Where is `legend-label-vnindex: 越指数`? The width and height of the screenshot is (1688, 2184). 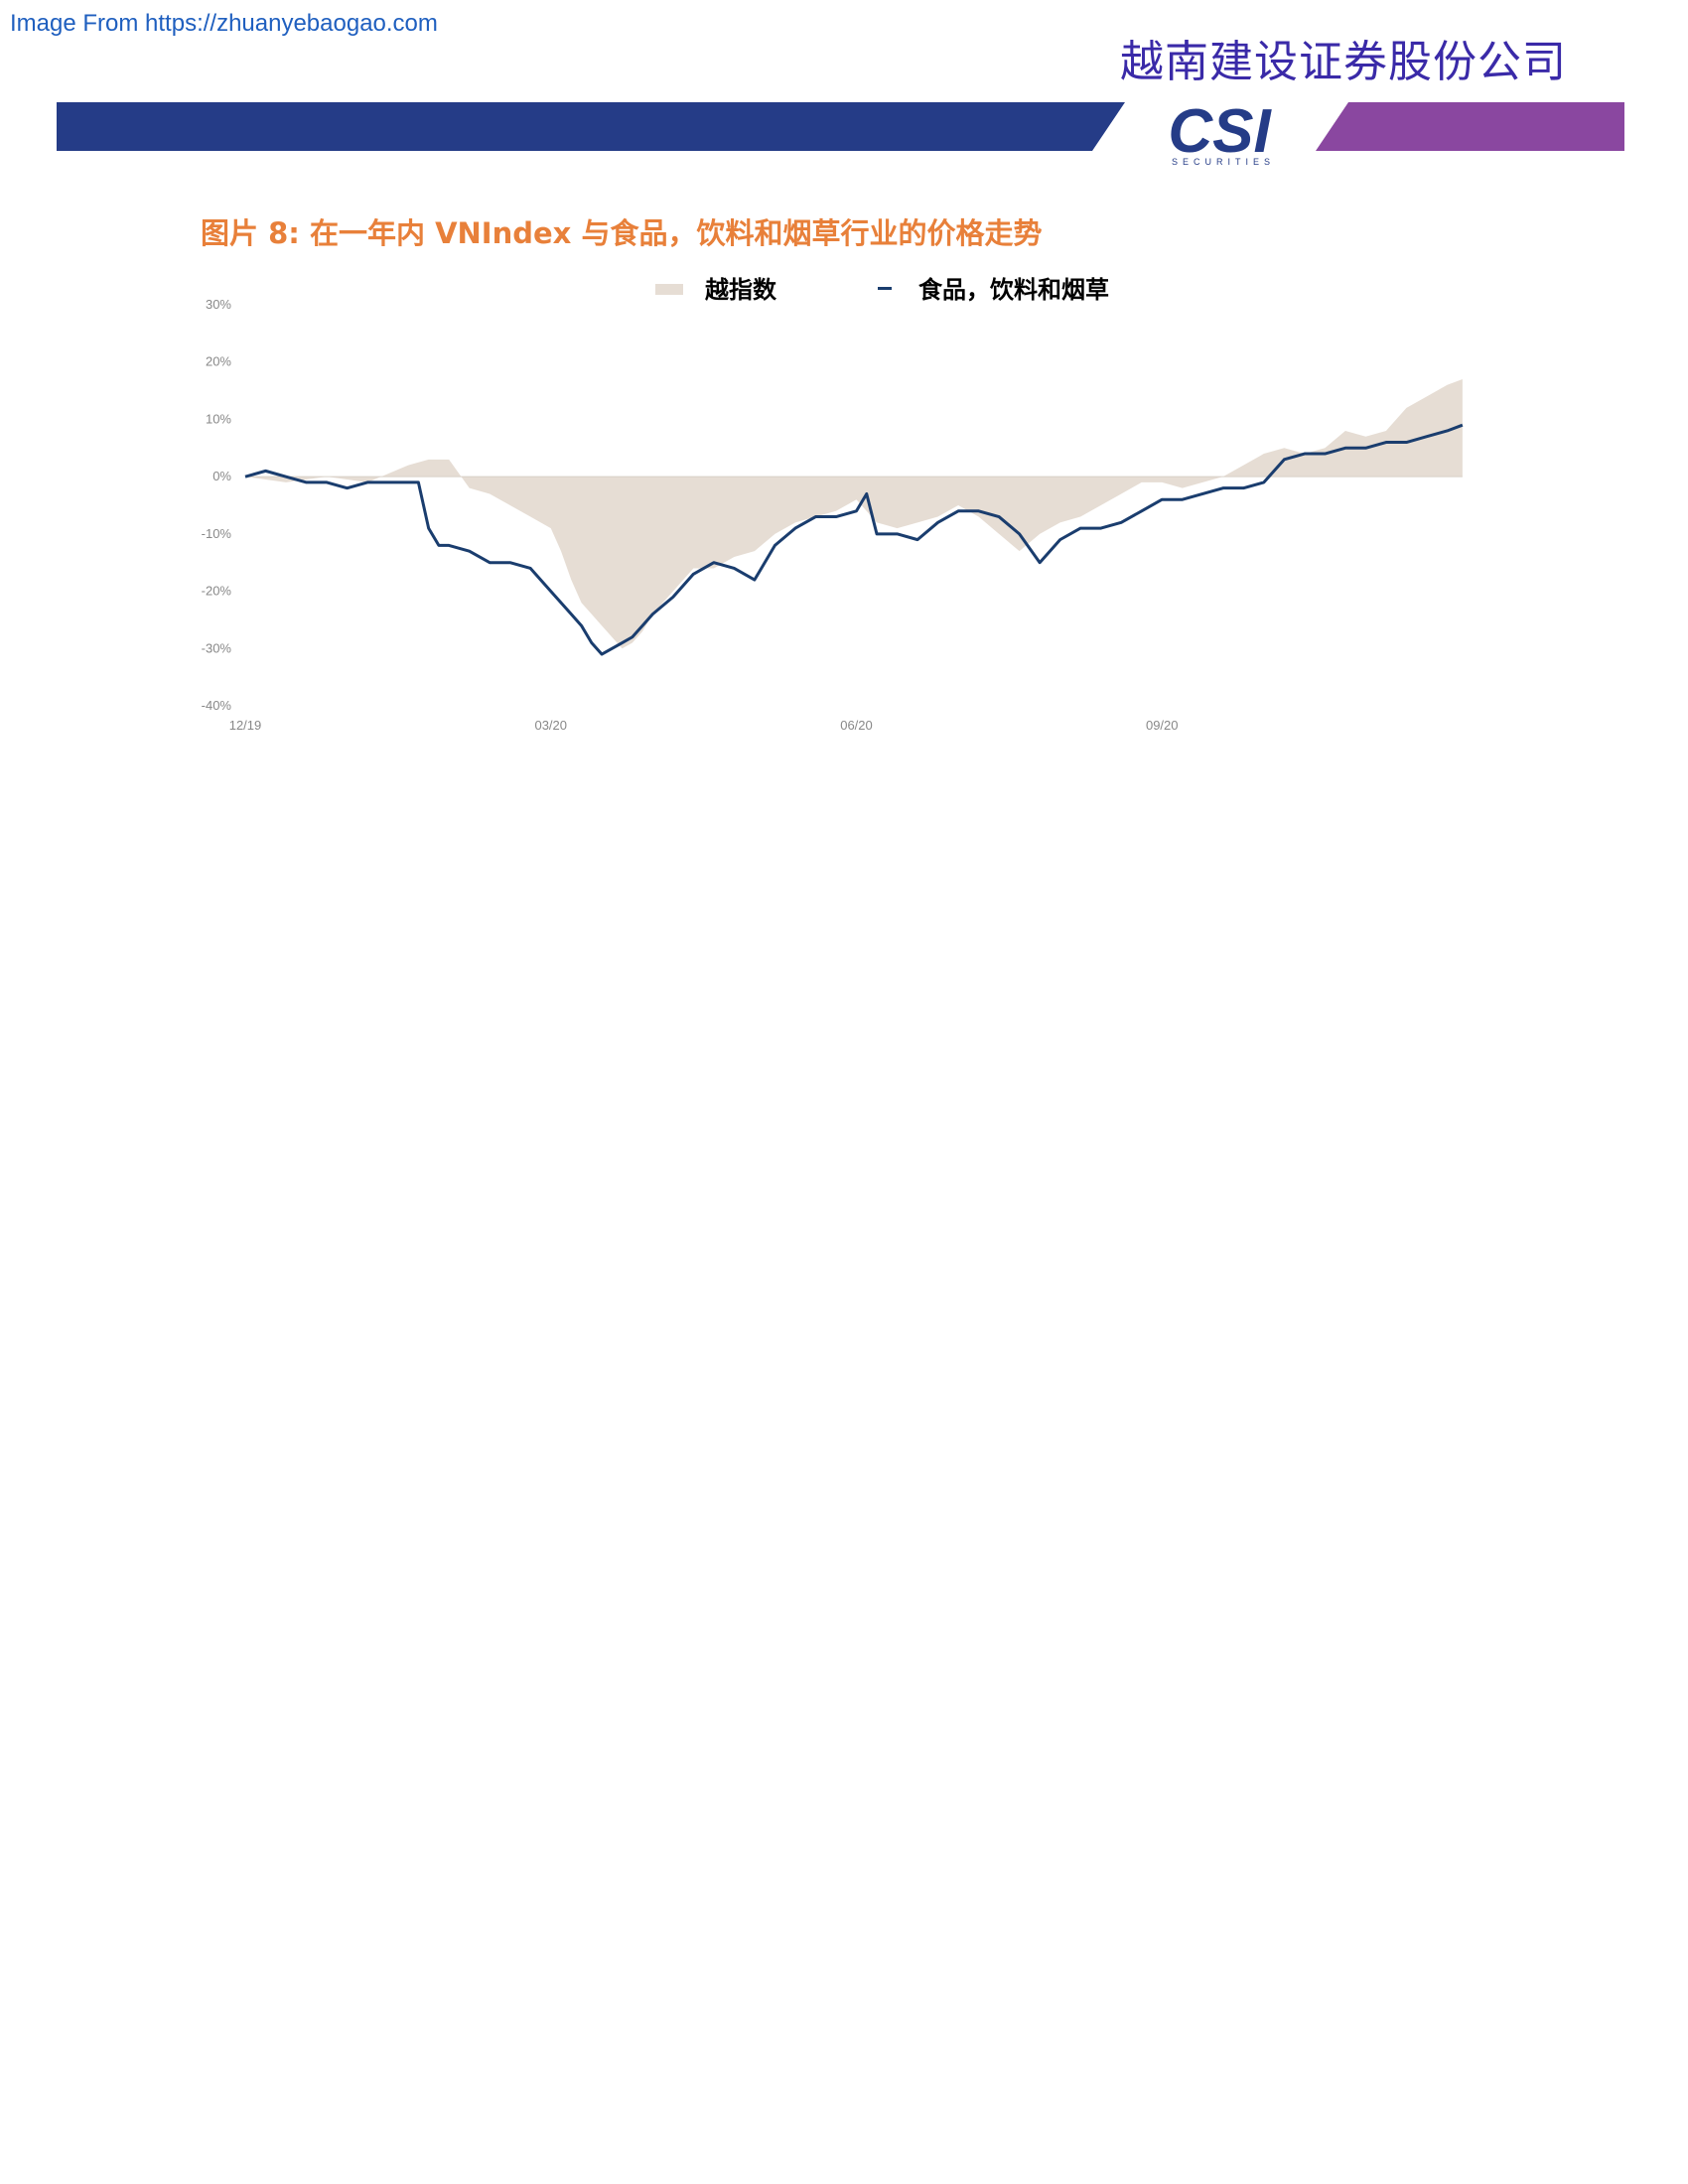
legend-label-vnindex: 越指数 is located at coordinates (740, 289).